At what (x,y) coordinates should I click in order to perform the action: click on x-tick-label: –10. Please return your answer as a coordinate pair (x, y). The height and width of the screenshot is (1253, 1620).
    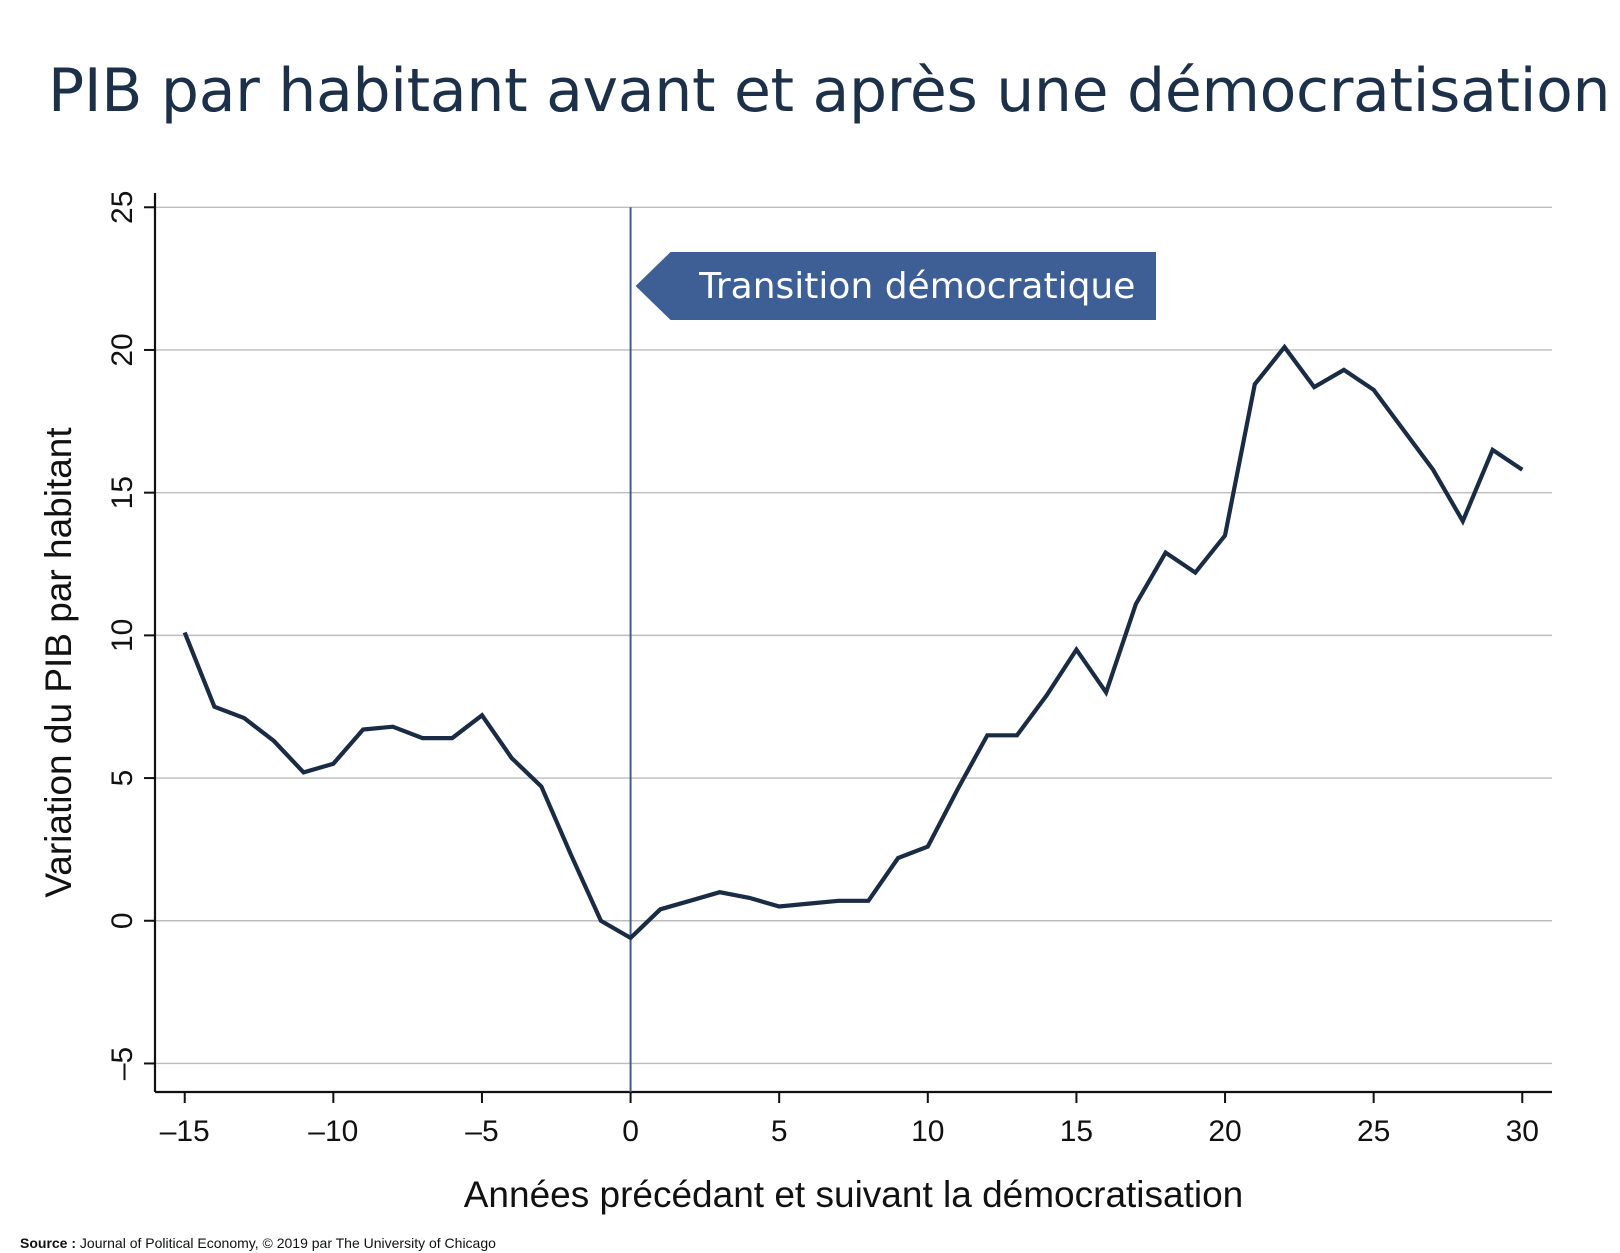
    Looking at the image, I should click on (333, 1131).